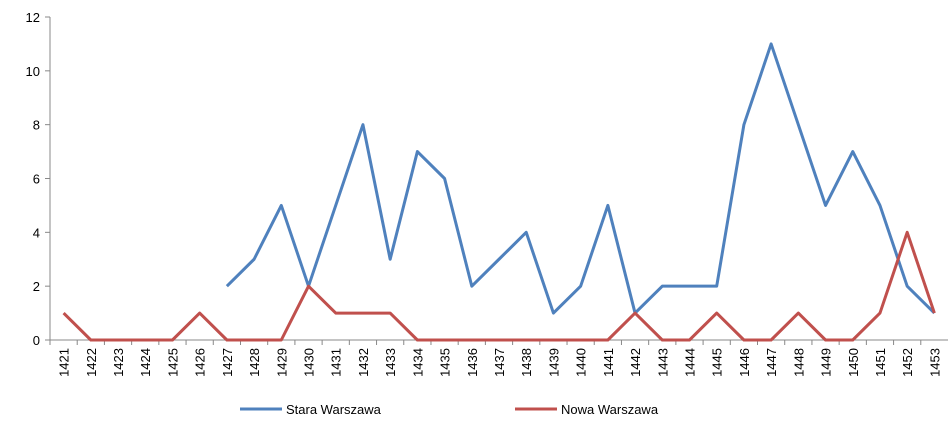 The width and height of the screenshot is (949, 426). I want to click on x-tick-label: 1450, so click(853, 362).